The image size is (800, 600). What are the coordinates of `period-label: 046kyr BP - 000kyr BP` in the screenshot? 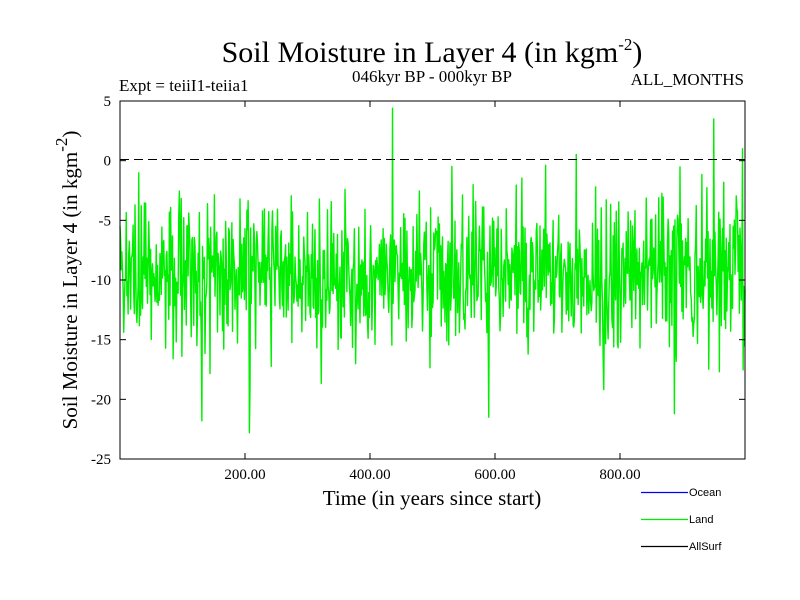 It's located at (432, 76).